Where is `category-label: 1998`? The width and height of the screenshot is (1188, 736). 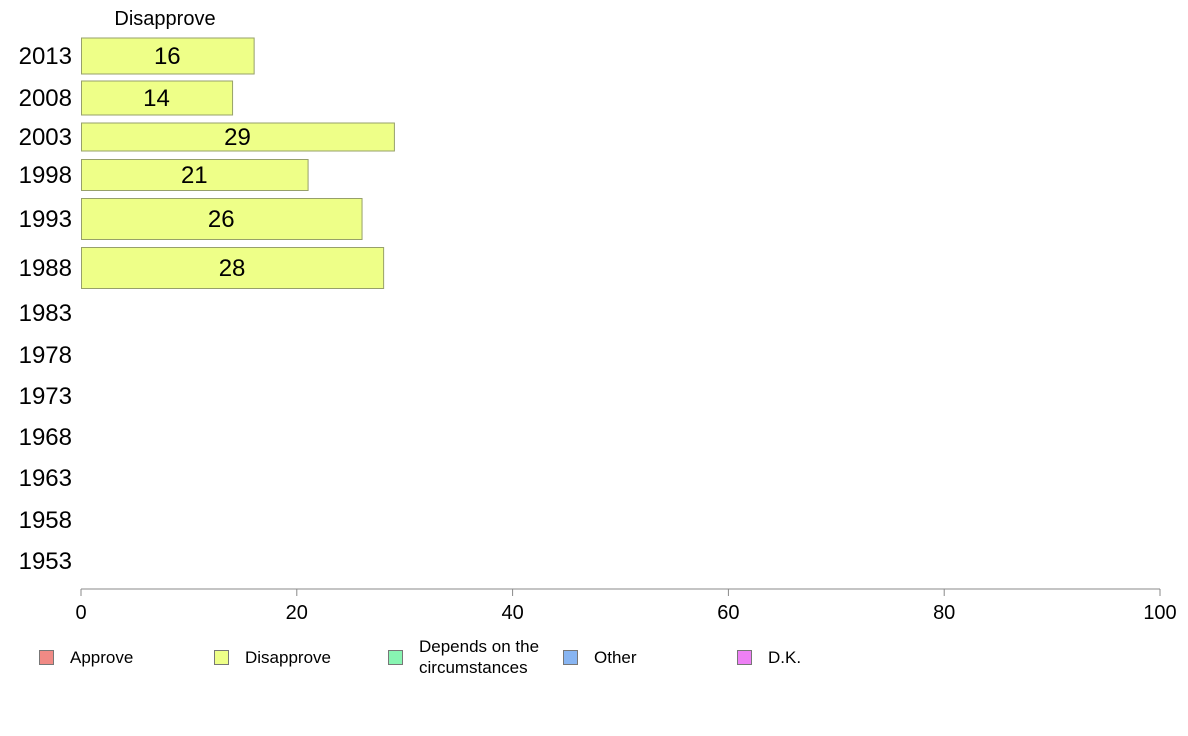 category-label: 1998 is located at coordinates (45, 175).